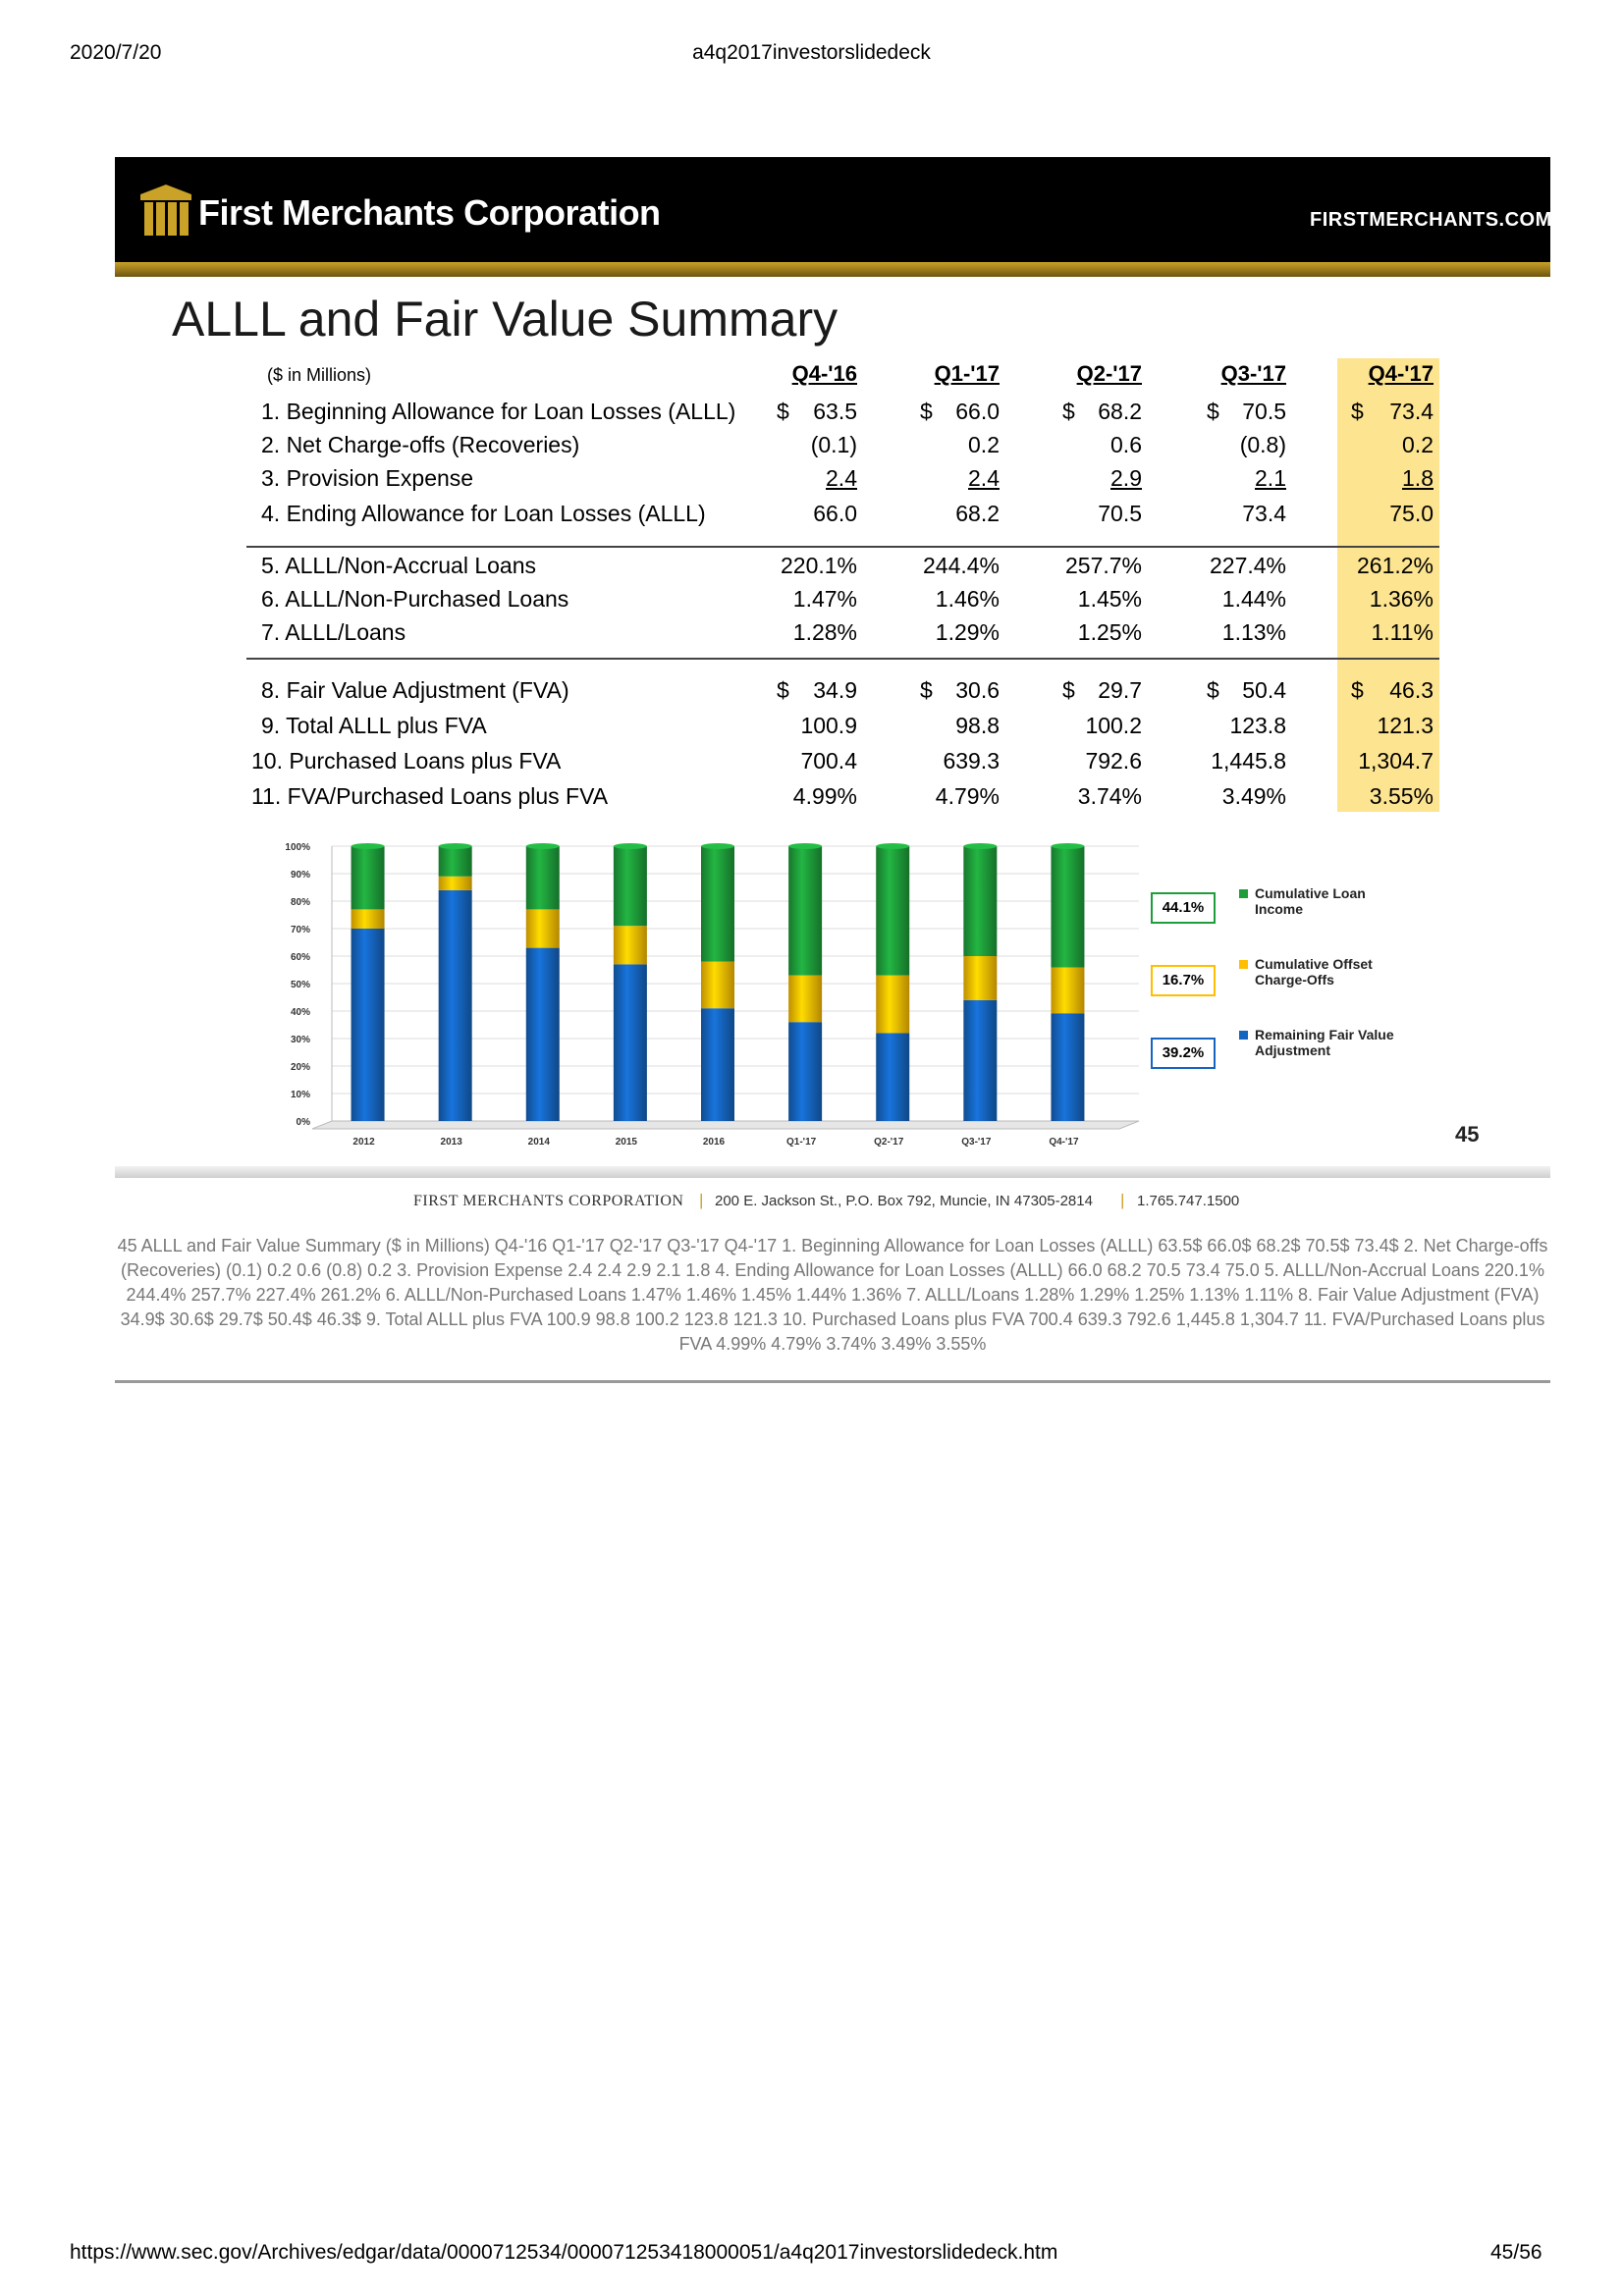 This screenshot has width=1623, height=2296. I want to click on y-tick-label: 50%, so click(300, 985).